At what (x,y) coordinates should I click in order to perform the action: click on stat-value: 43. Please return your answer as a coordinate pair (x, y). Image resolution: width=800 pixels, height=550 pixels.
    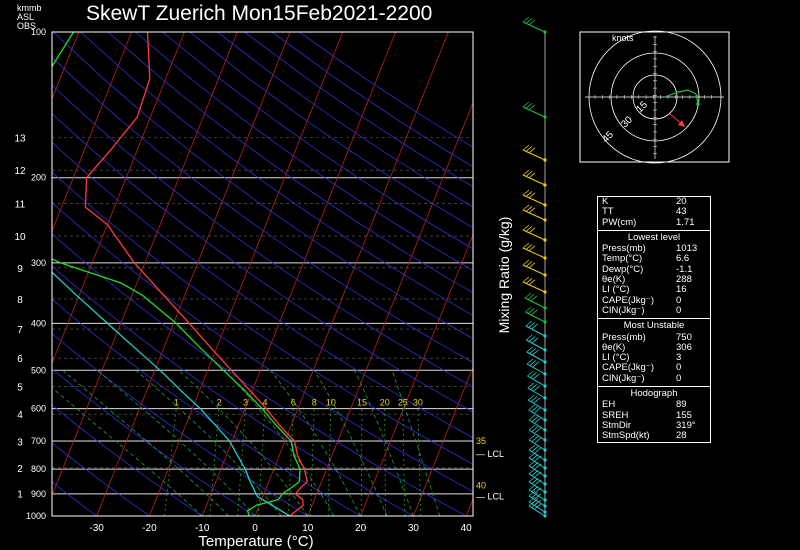
    Looking at the image, I should click on (681, 212).